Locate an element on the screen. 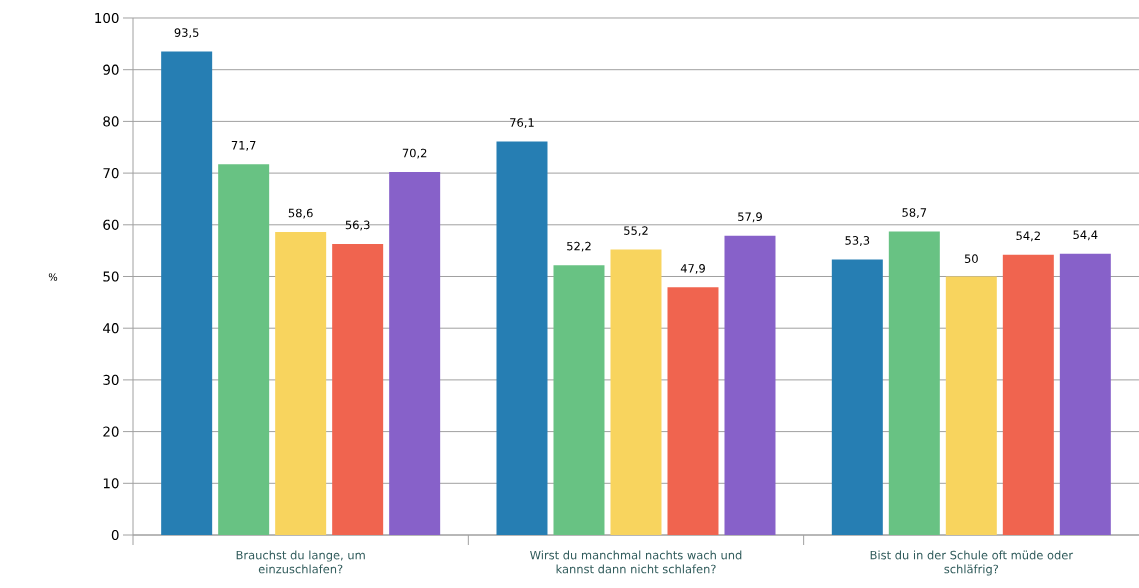 This screenshot has height=588, width=1139. data-label: 54,4 is located at coordinates (1085, 235).